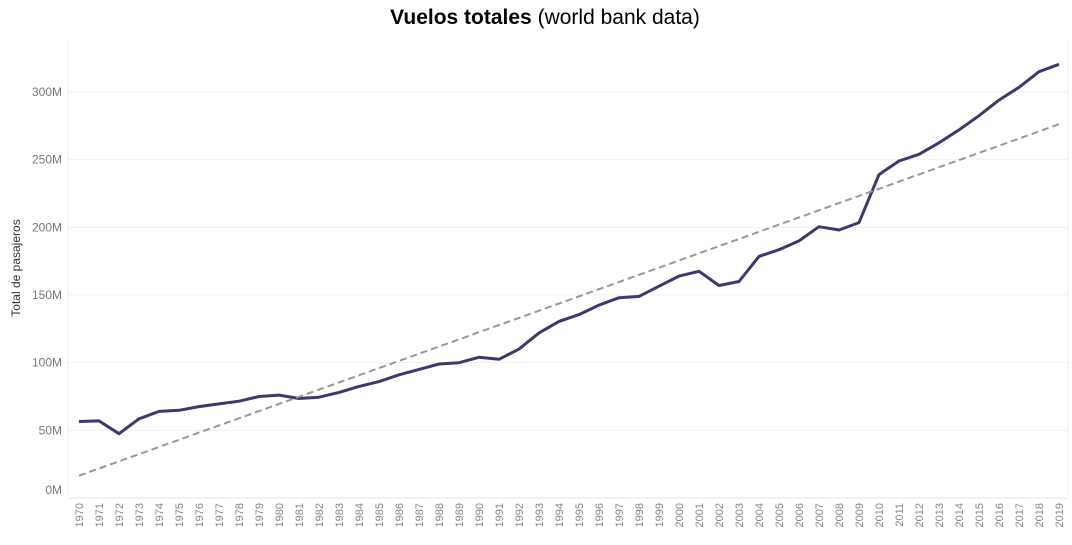  What do you see at coordinates (660, 515) in the screenshot?
I see `x-tick-label: 1999` at bounding box center [660, 515].